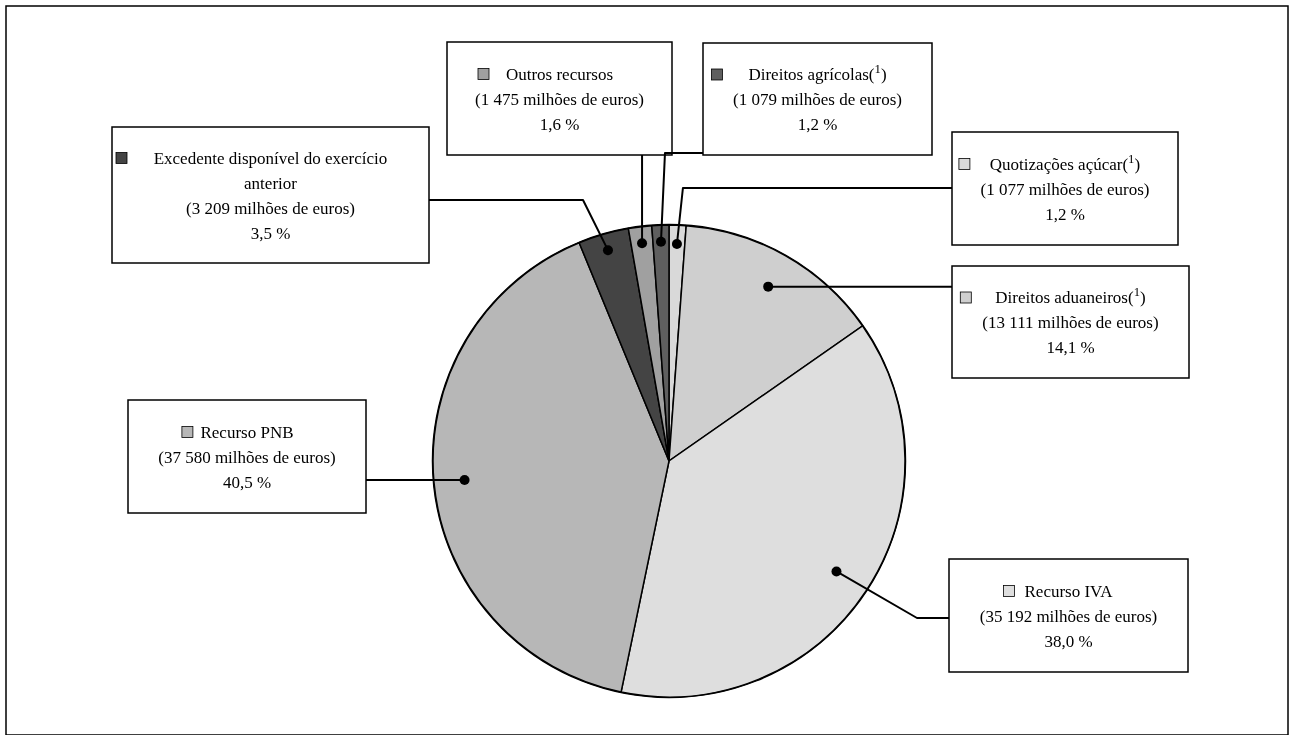 Image resolution: width=1294 pixels, height=735 pixels. I want to click on legend-label: Recurso IVA, so click(1069, 591).